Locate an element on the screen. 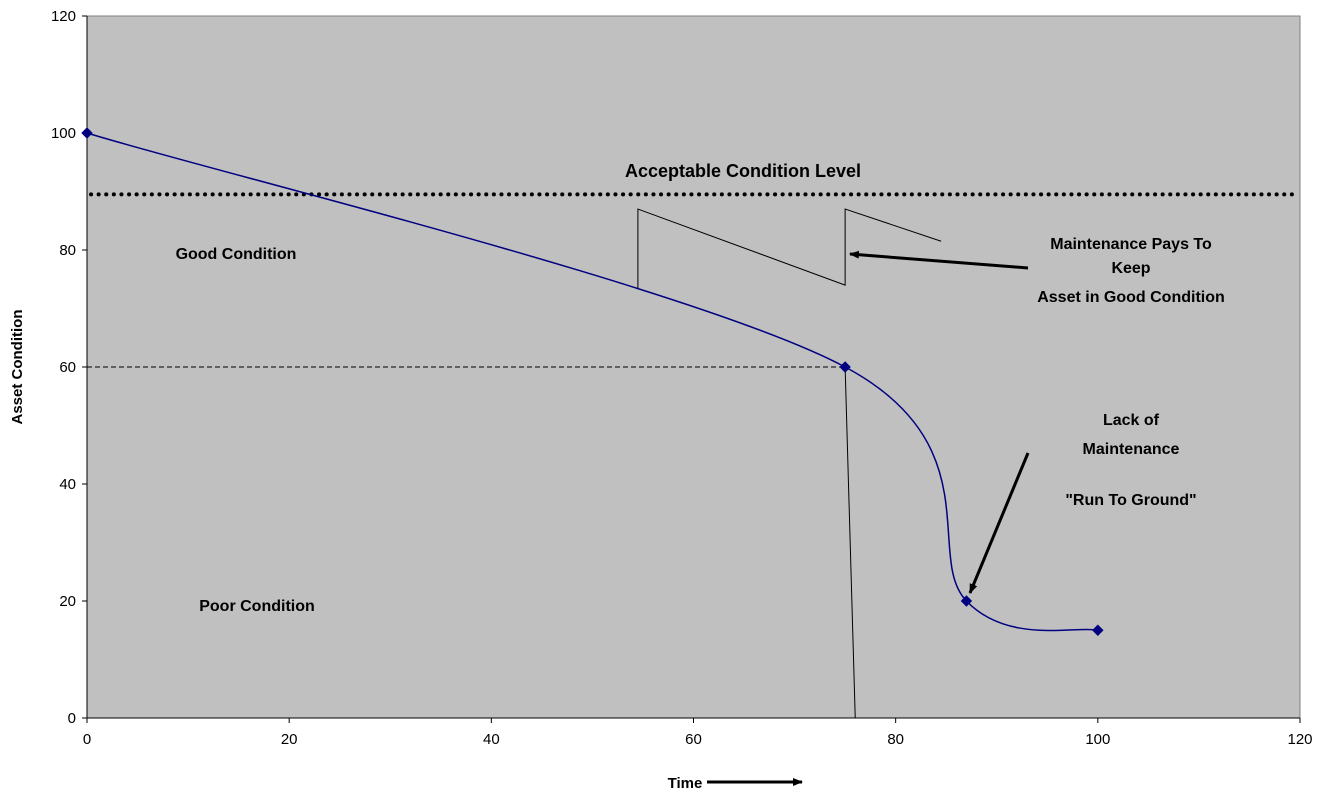 The width and height of the screenshot is (1325, 795). maintenance-label-line3: Asset in Good Condition is located at coordinates (1131, 297).